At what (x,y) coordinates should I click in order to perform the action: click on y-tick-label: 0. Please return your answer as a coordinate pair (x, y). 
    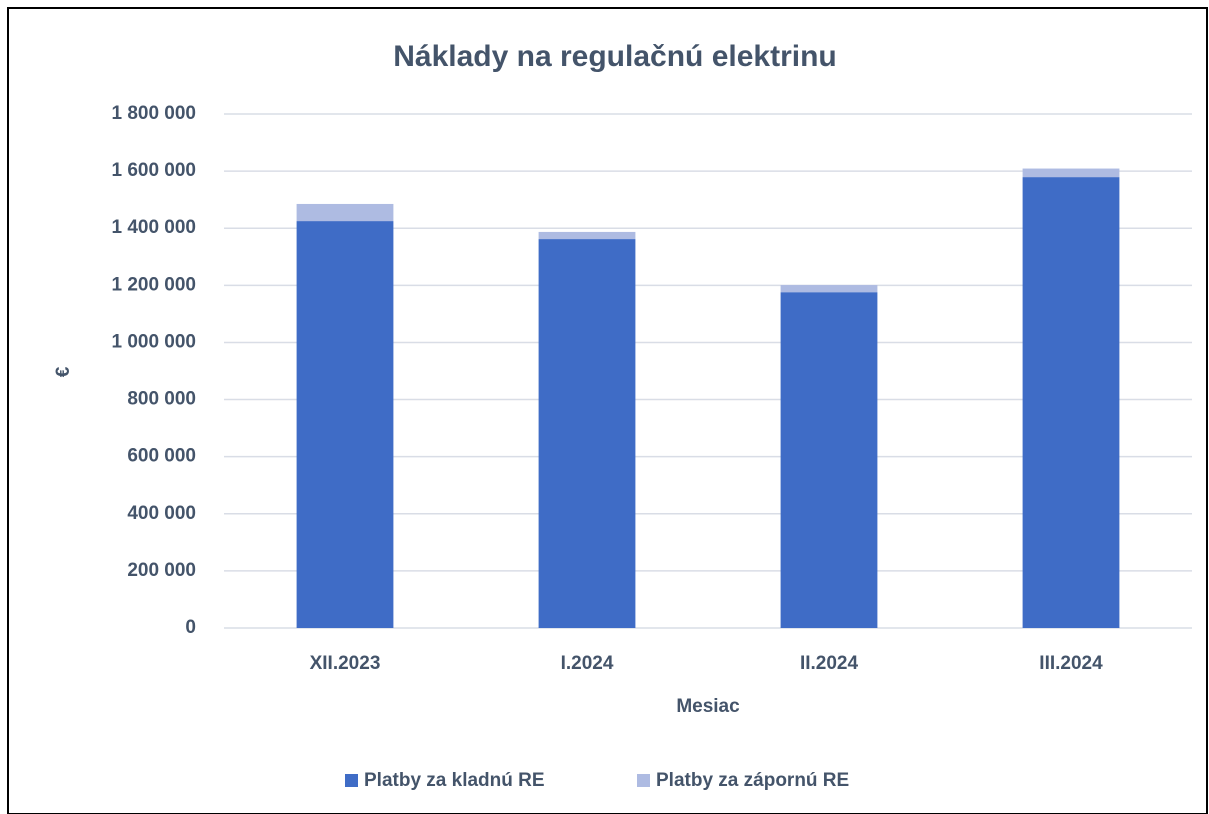
    Looking at the image, I should click on (190, 627).